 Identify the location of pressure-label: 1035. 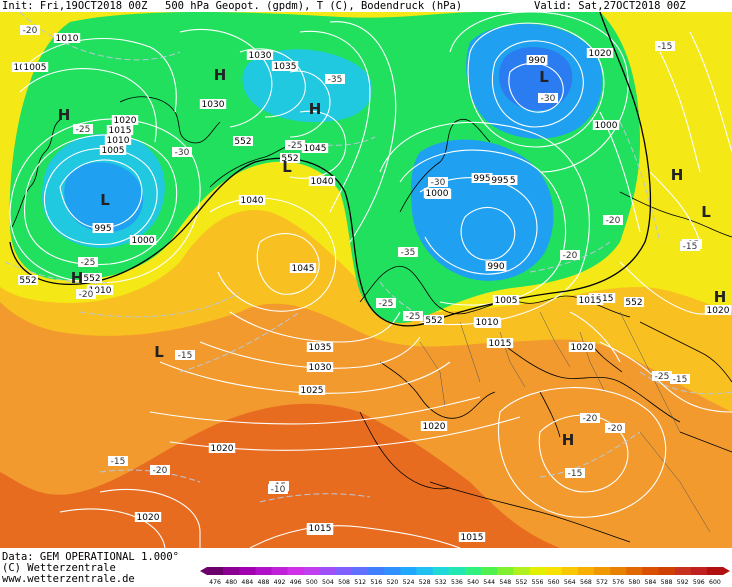
(285, 66).